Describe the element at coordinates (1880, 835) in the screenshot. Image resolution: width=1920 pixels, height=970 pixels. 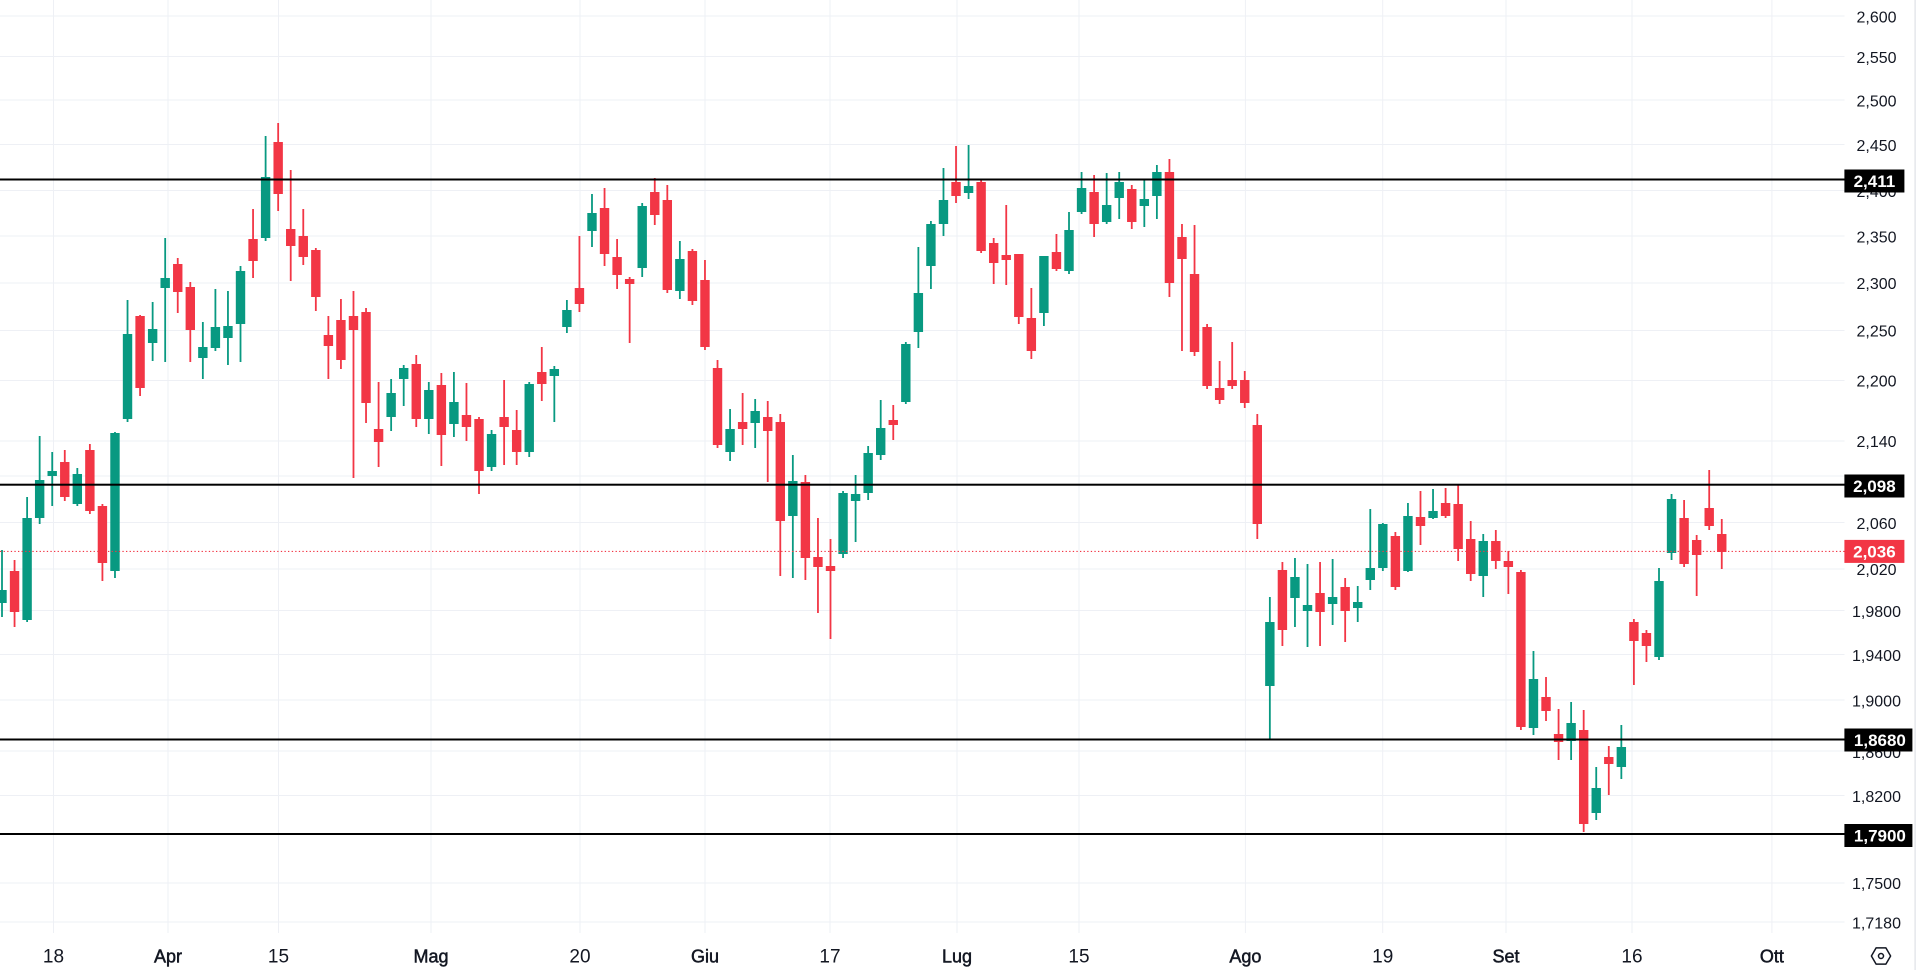
I see `svg-text: 1,7900` at that location.